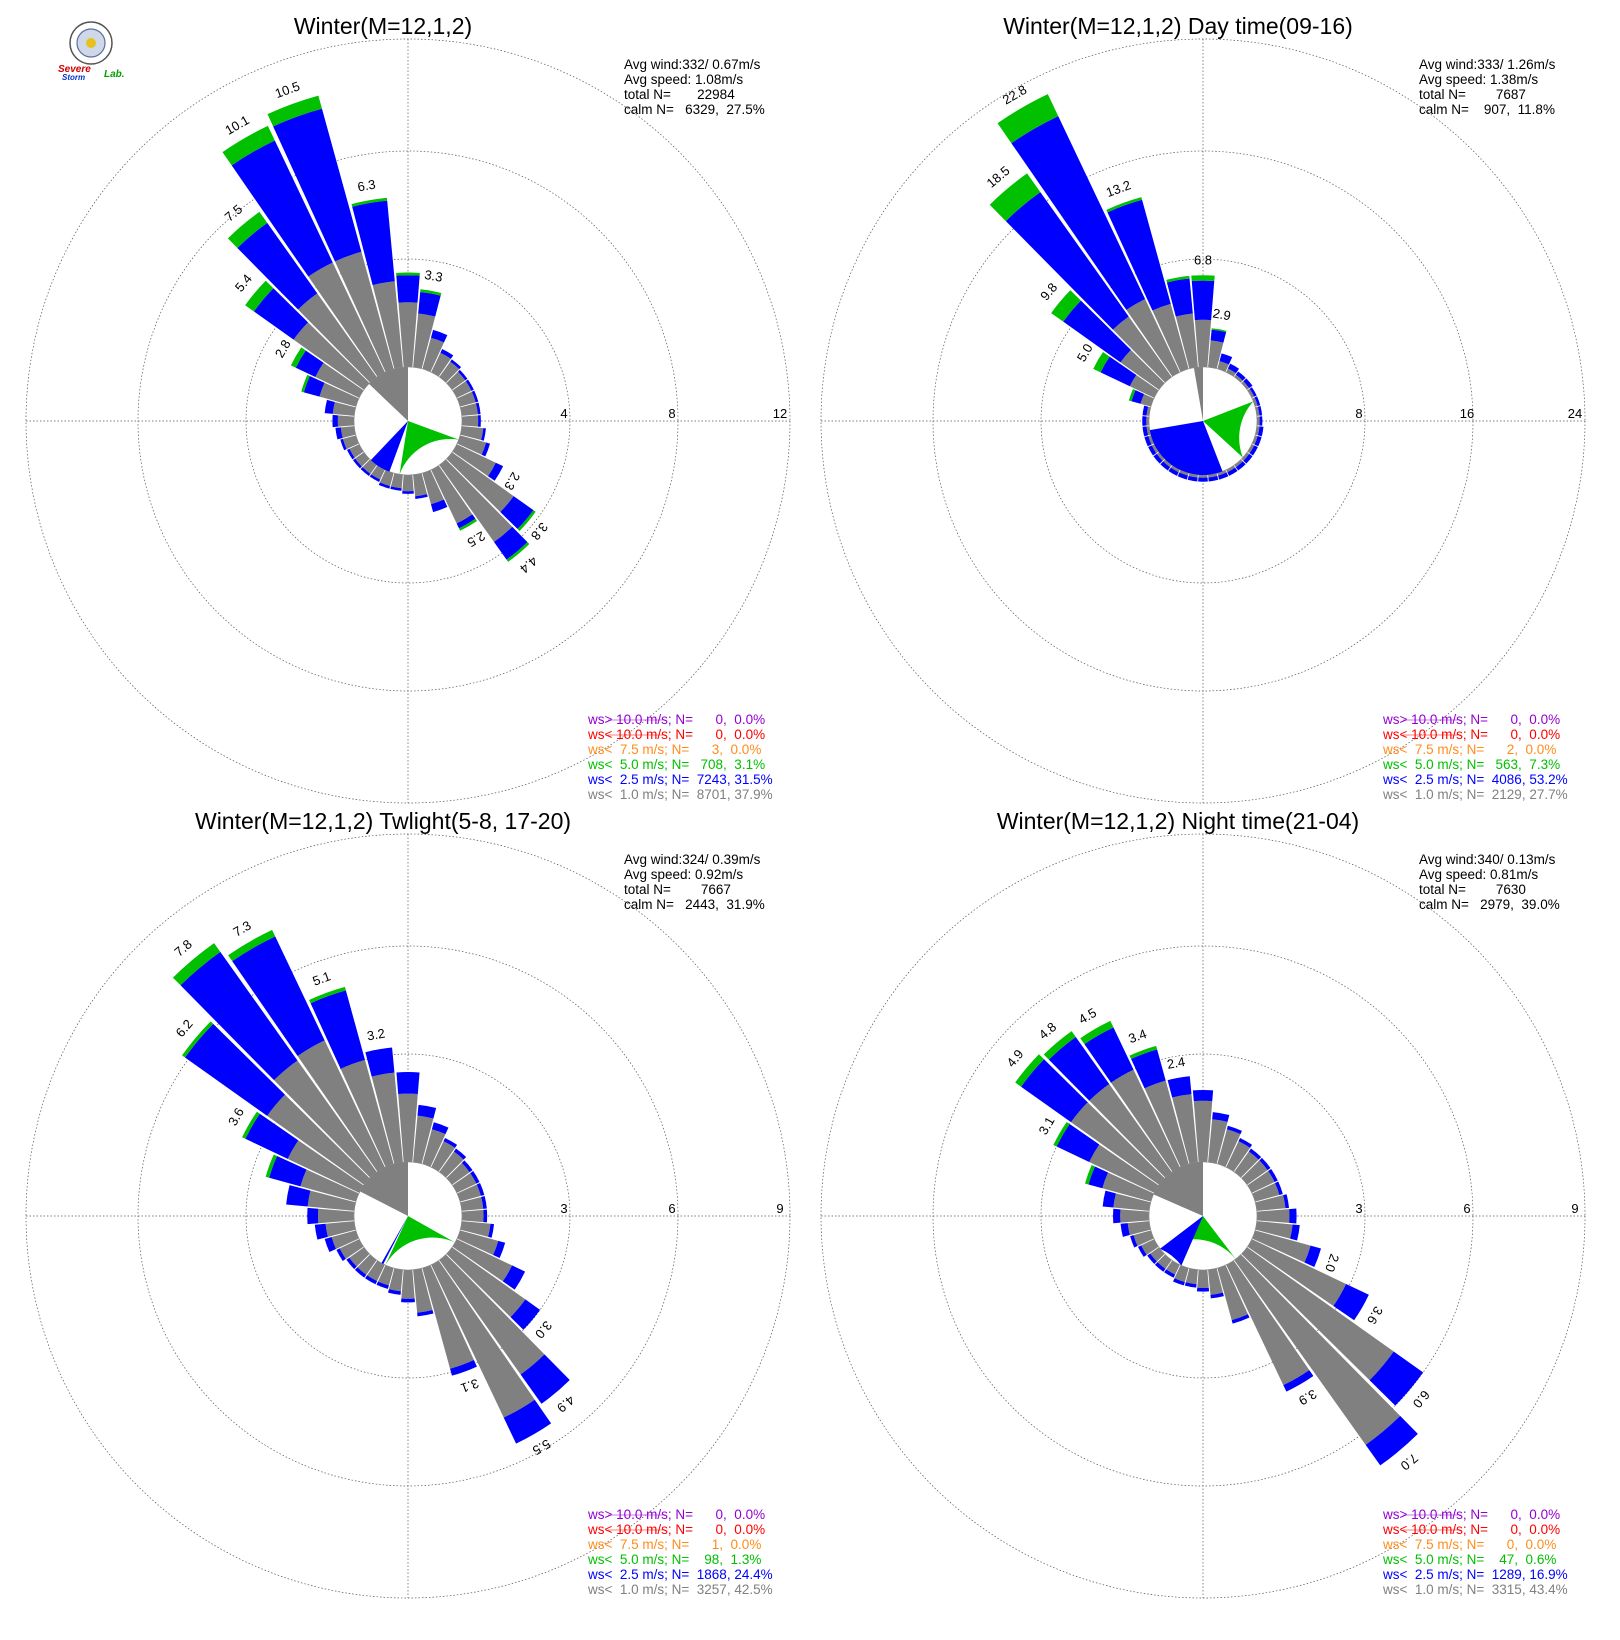 This screenshot has height=1640, width=1620. Describe the element at coordinates (541, 1447) in the screenshot. I see `bar-label-150: 5.5` at that location.